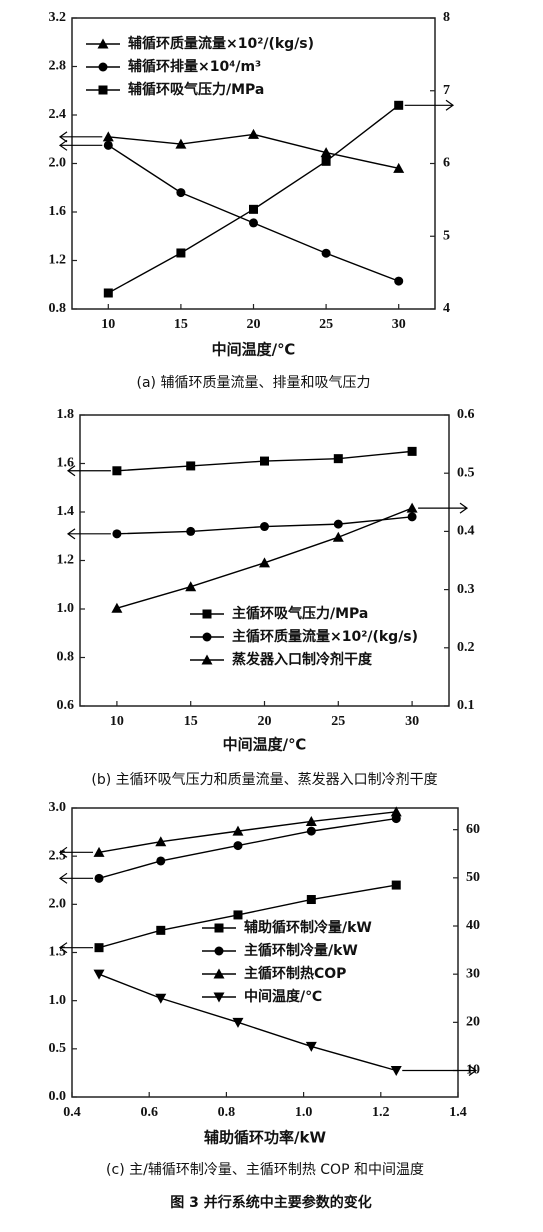 The height and width of the screenshot is (1232, 543). Describe the element at coordinates (458, 1112) in the screenshot. I see `x-tick-label: 1.4` at that location.